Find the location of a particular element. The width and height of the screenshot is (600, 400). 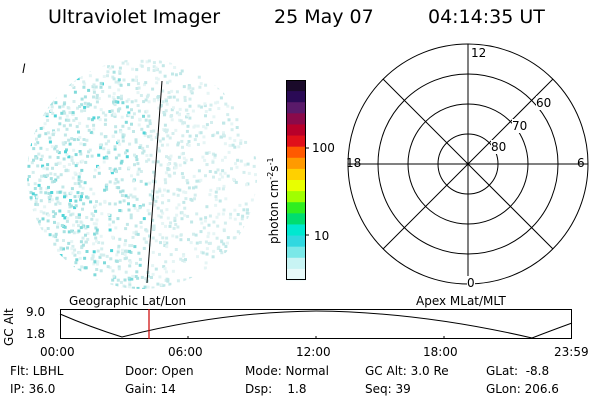

alt-tick-9: 9.0 is located at coordinates (36, 312).